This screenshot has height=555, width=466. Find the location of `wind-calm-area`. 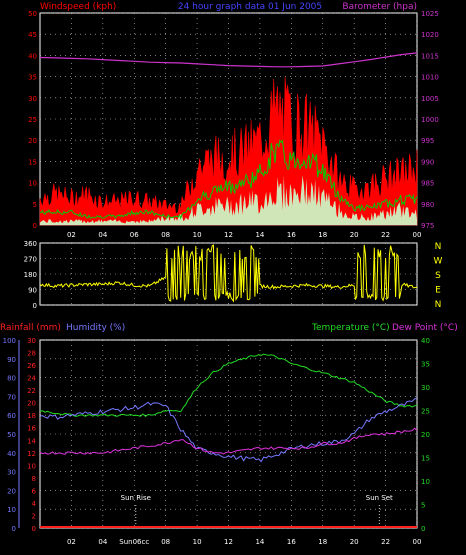

wind-calm-area is located at coordinates (228, 200).